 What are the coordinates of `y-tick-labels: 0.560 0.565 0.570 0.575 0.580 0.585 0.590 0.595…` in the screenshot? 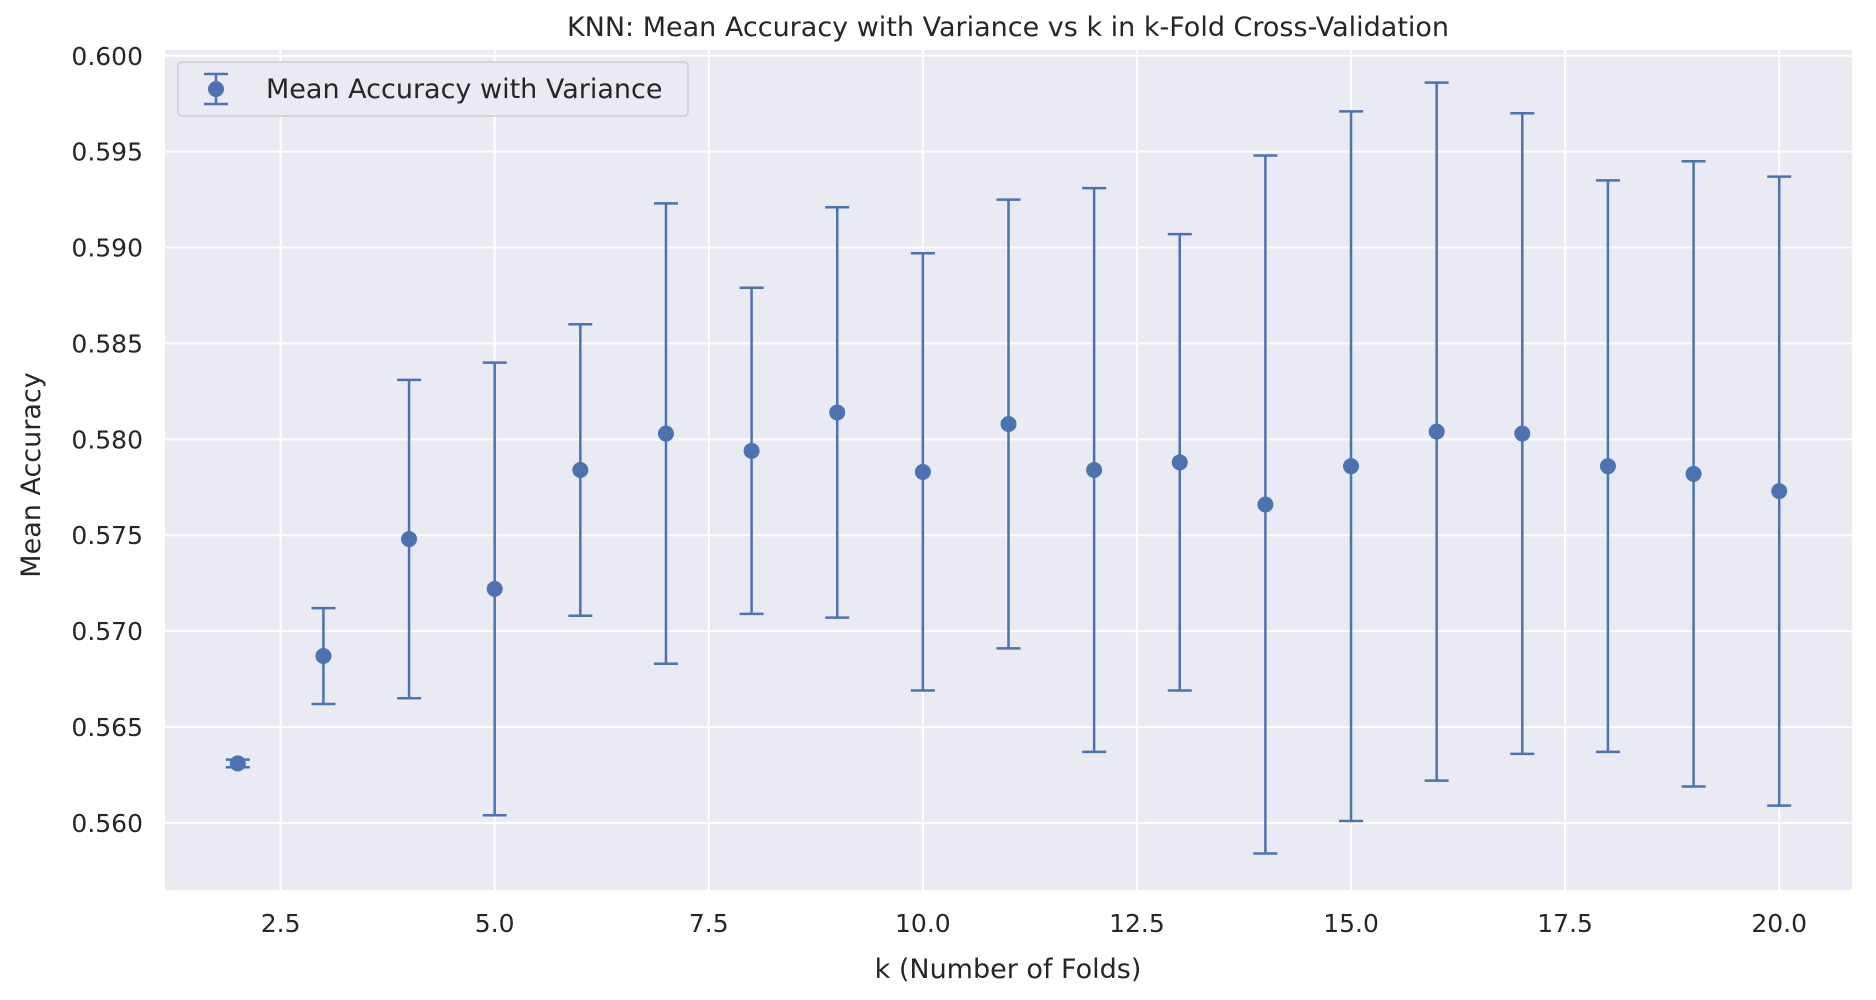 It's located at (107, 440).